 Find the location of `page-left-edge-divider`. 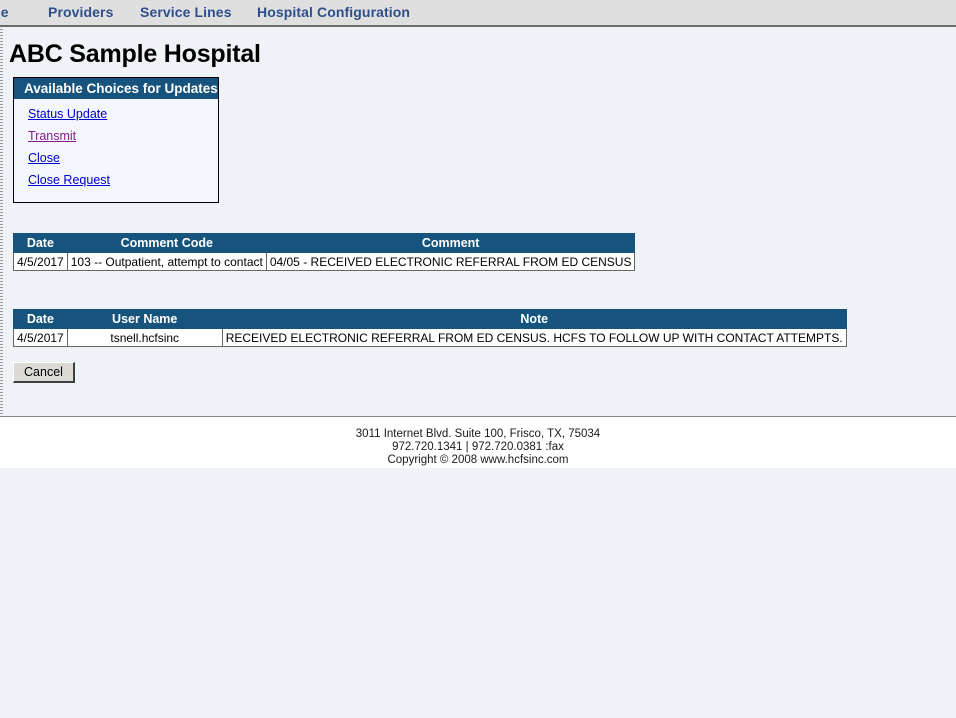

page-left-edge-divider is located at coordinates (1, 224).